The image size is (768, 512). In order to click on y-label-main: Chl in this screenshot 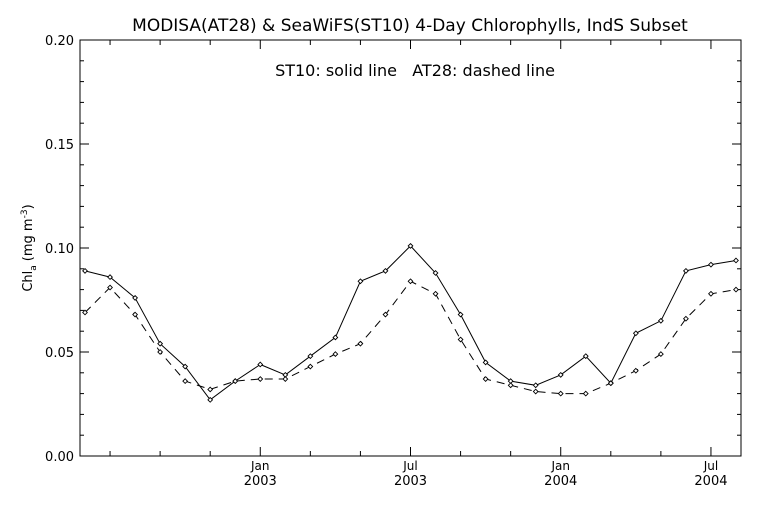, I will do `click(28, 281)`.